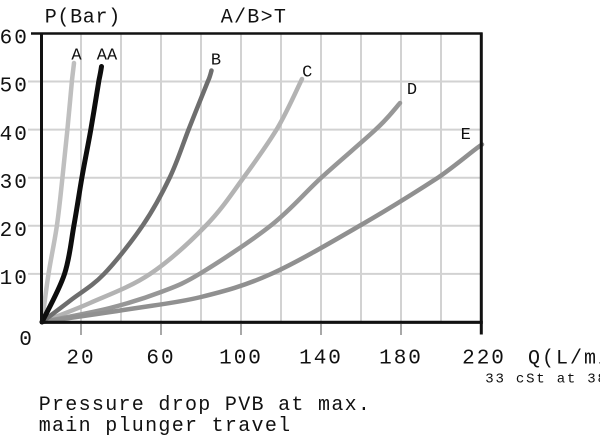  What do you see at coordinates (412, 90) in the screenshot?
I see `svg-text: D` at bounding box center [412, 90].